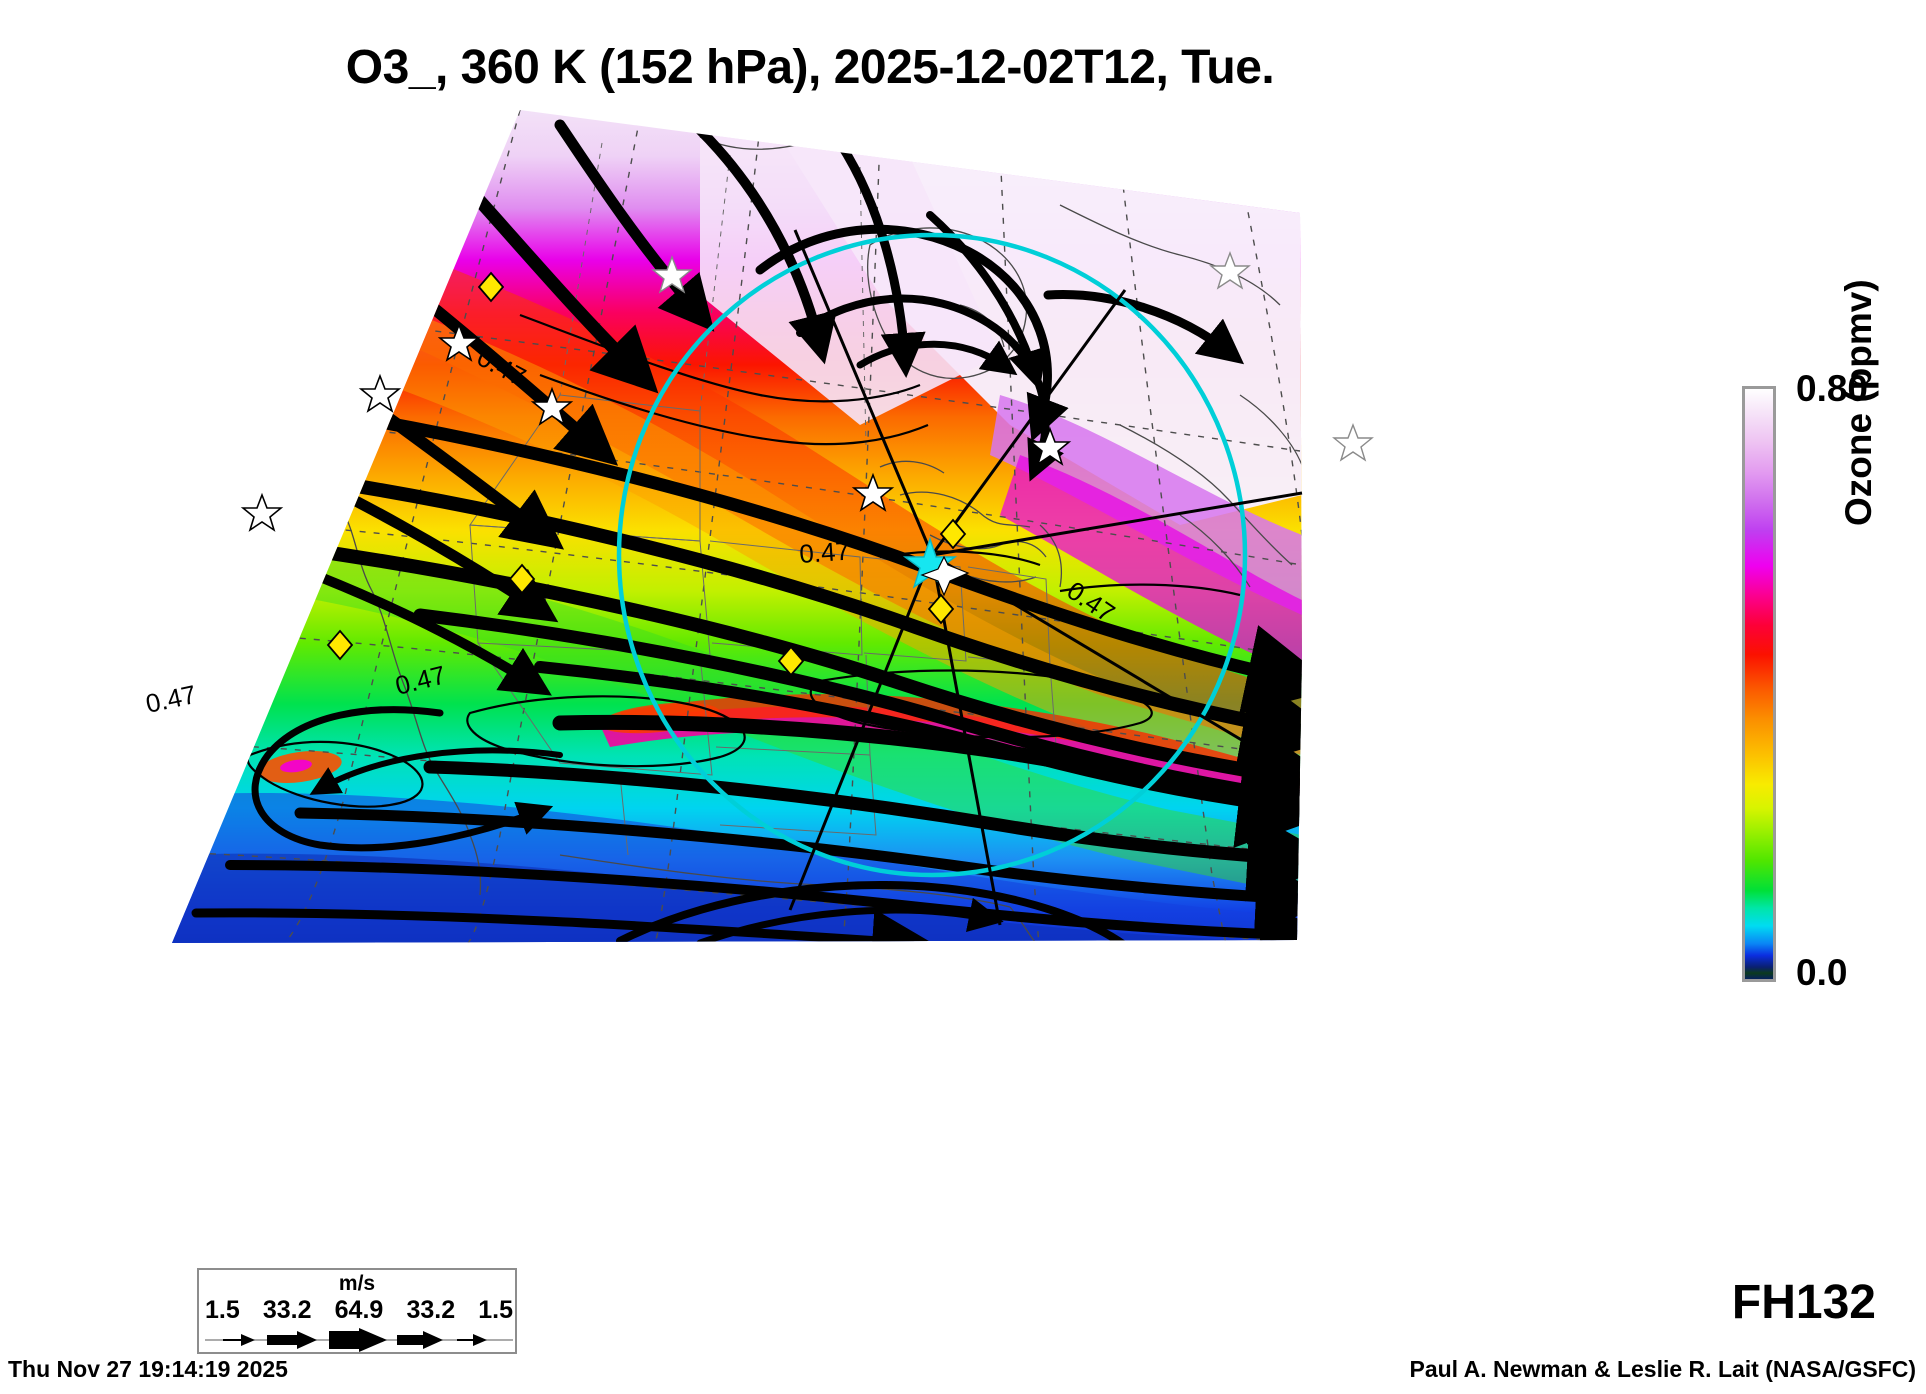  Describe the element at coordinates (1832, 388) in the screenshot. I see `colorbar-max-label: 0.80` at that location.